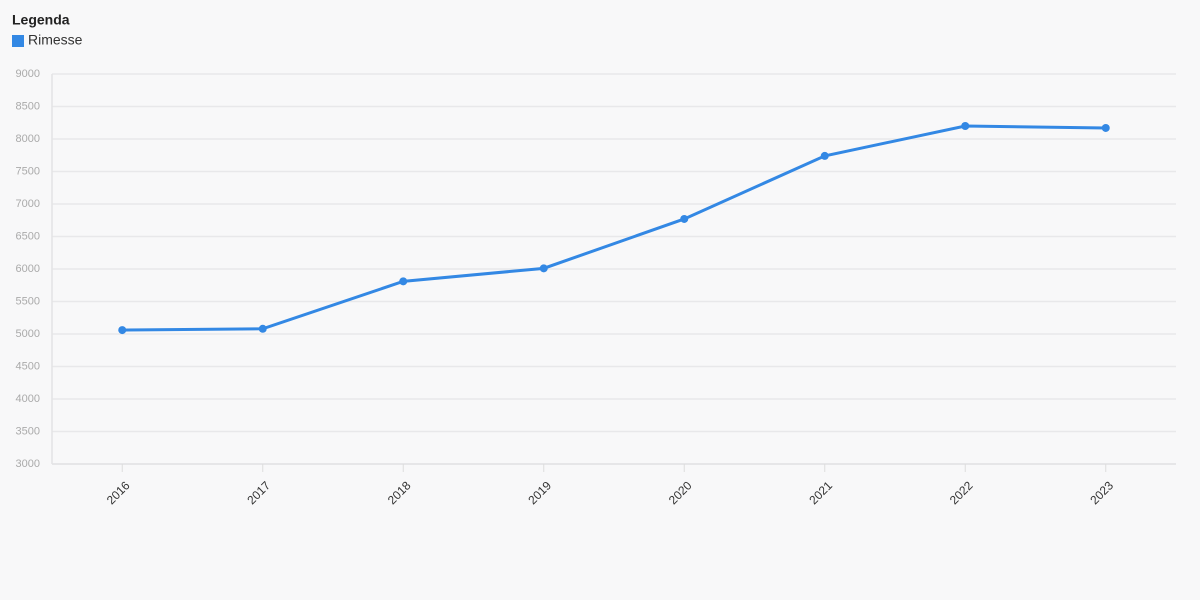 This screenshot has height=600, width=1200. Describe the element at coordinates (55, 40) in the screenshot. I see `legend-label: Rimesse` at that location.